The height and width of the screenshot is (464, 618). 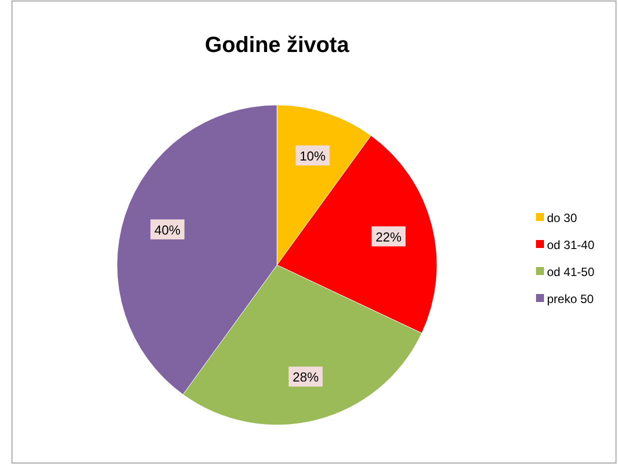 What do you see at coordinates (313, 156) in the screenshot?
I see `data-label: 10%` at bounding box center [313, 156].